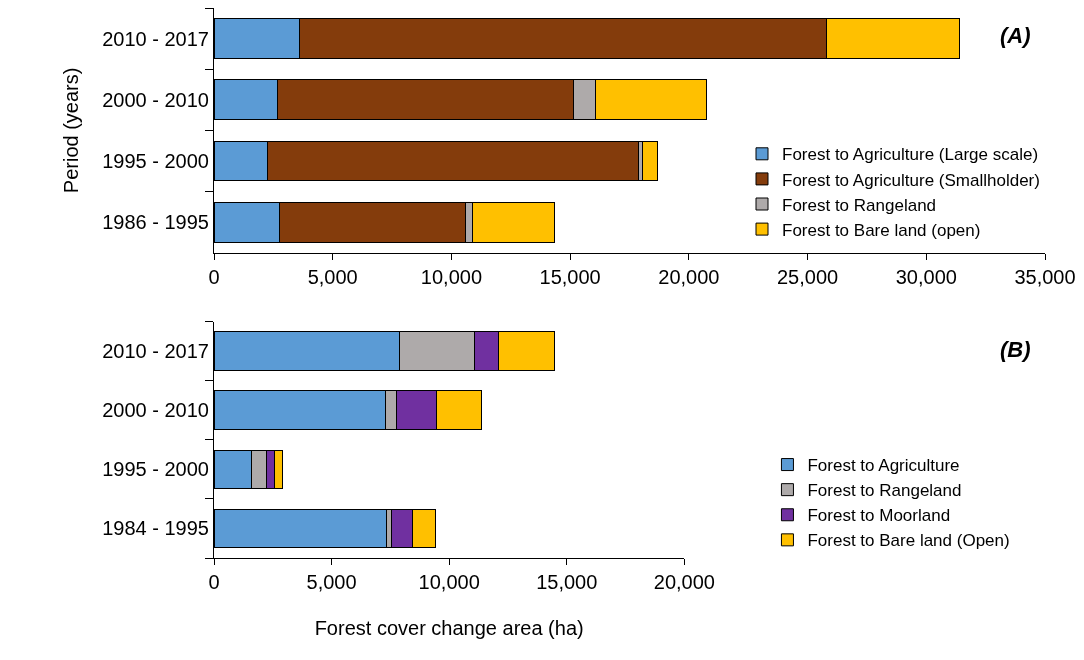  What do you see at coordinates (649, 161) in the screenshot?
I see `bar` at bounding box center [649, 161].